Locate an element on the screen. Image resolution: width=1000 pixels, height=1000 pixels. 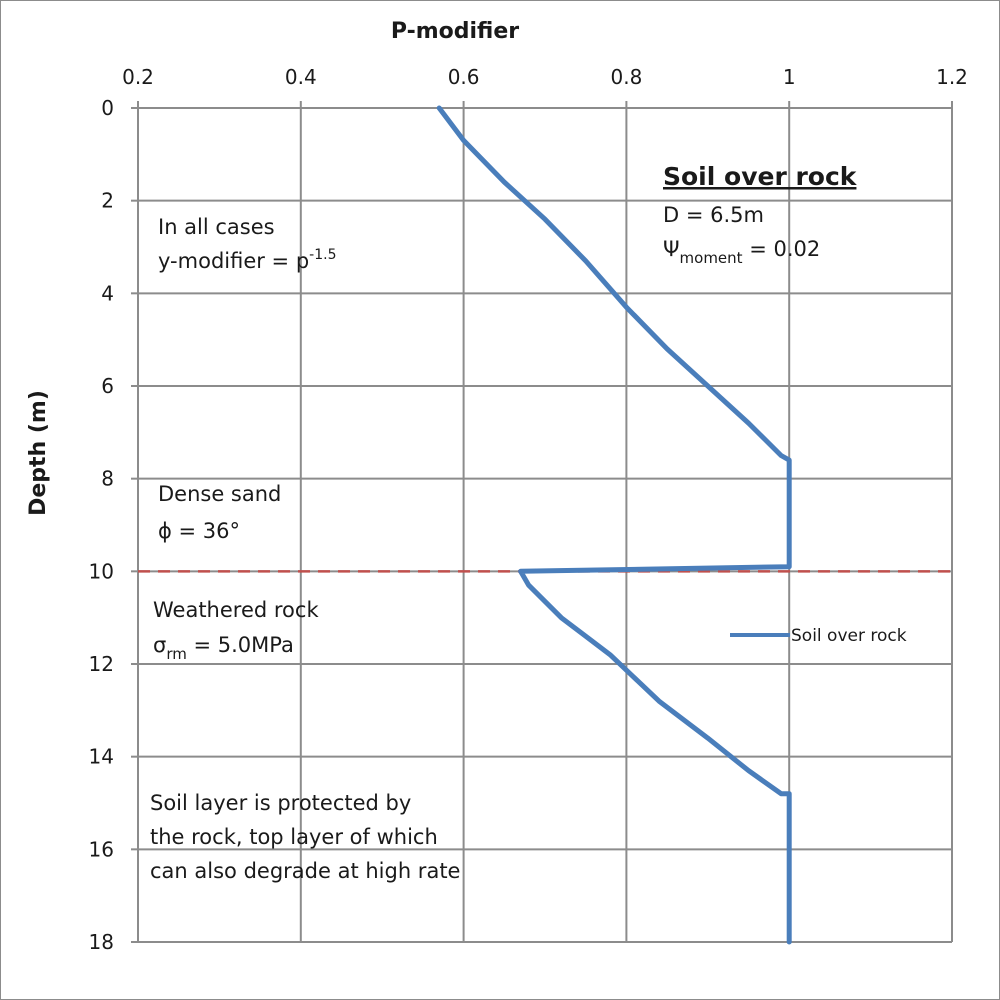
psi-value: = 0.02 is located at coordinates (782, 249).